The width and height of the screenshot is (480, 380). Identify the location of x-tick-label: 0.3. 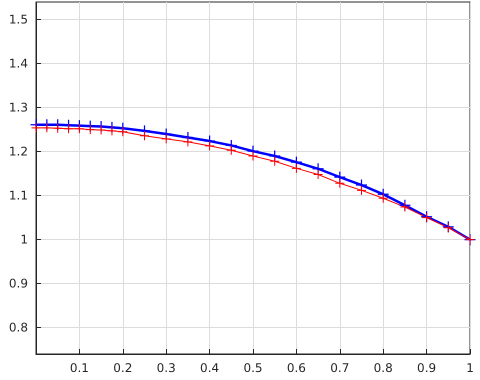
(166, 368).